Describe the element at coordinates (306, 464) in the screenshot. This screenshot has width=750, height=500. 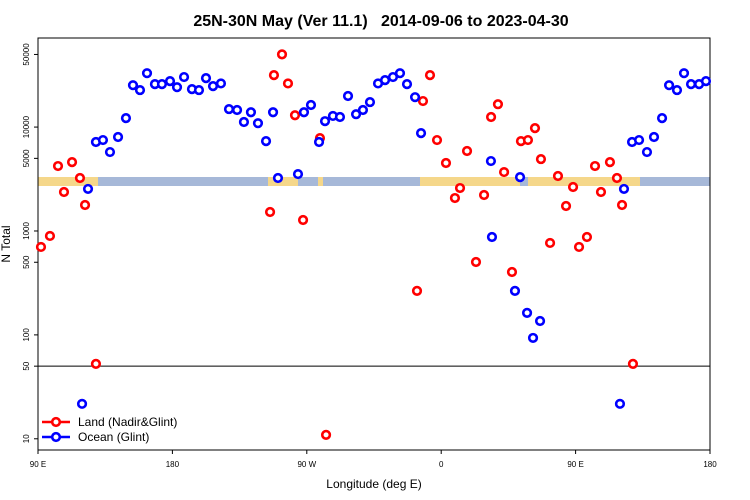
I see `x-tick-label: 90 W` at that location.